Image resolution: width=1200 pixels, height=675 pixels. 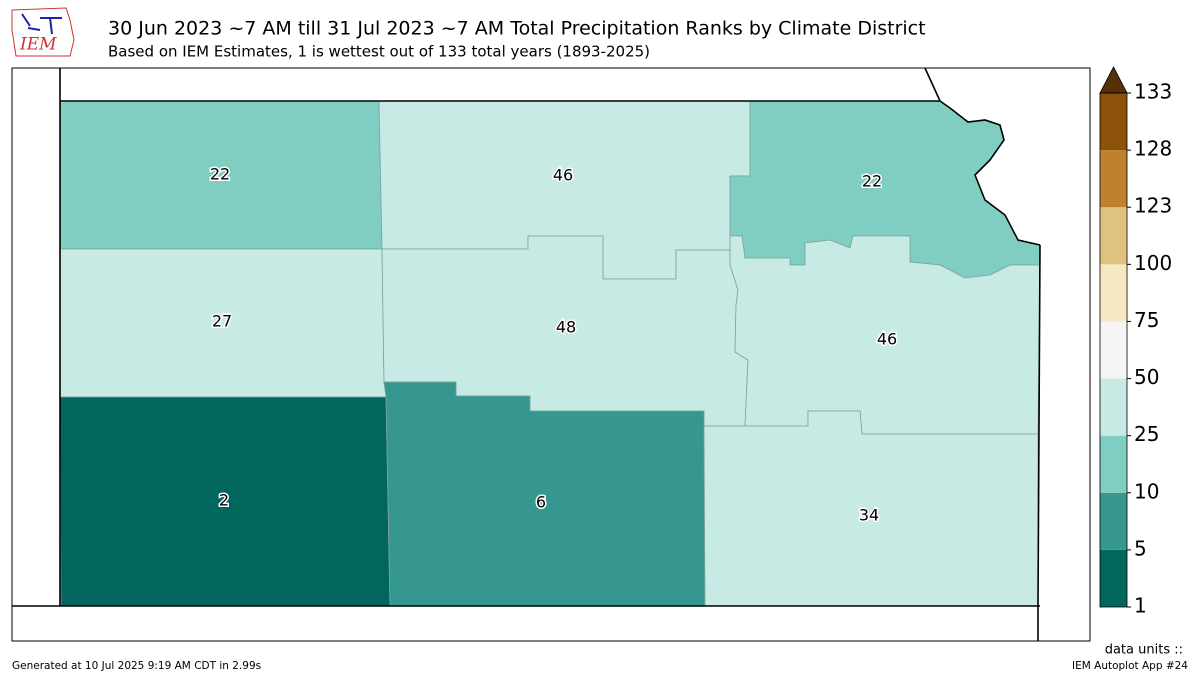 I want to click on logo: IEM, so click(x=43, y=32).